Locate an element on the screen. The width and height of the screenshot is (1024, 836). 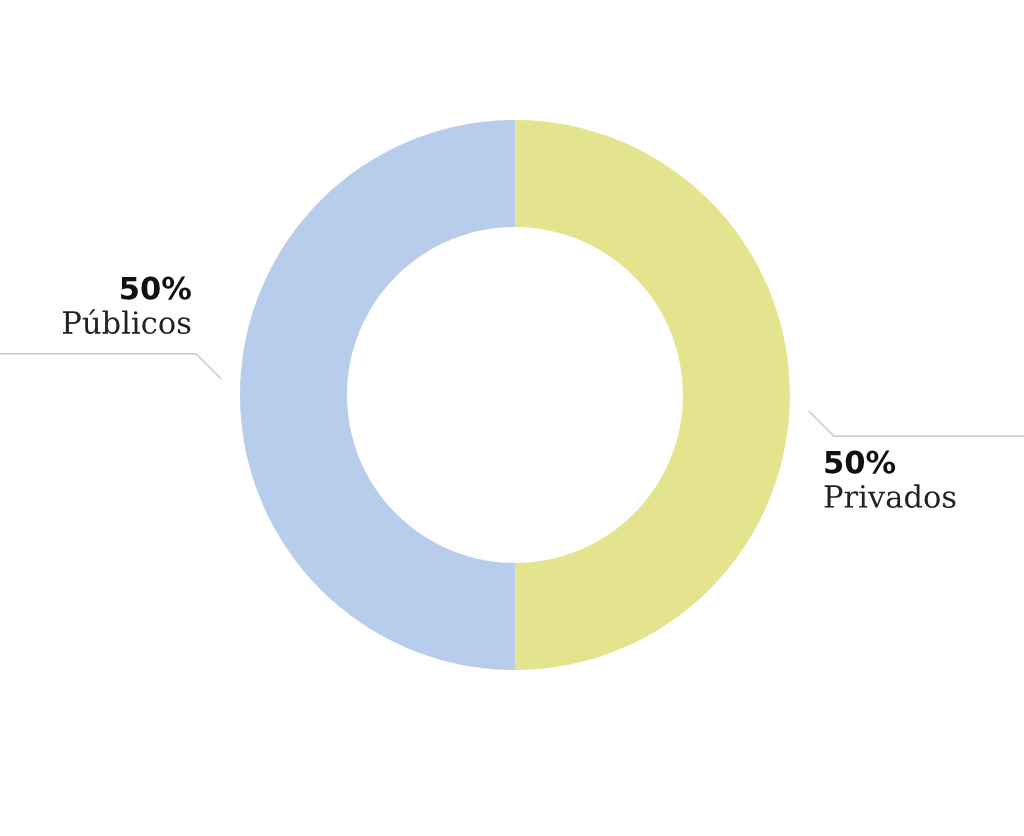
slice-label: Públicos is located at coordinates (127, 322).